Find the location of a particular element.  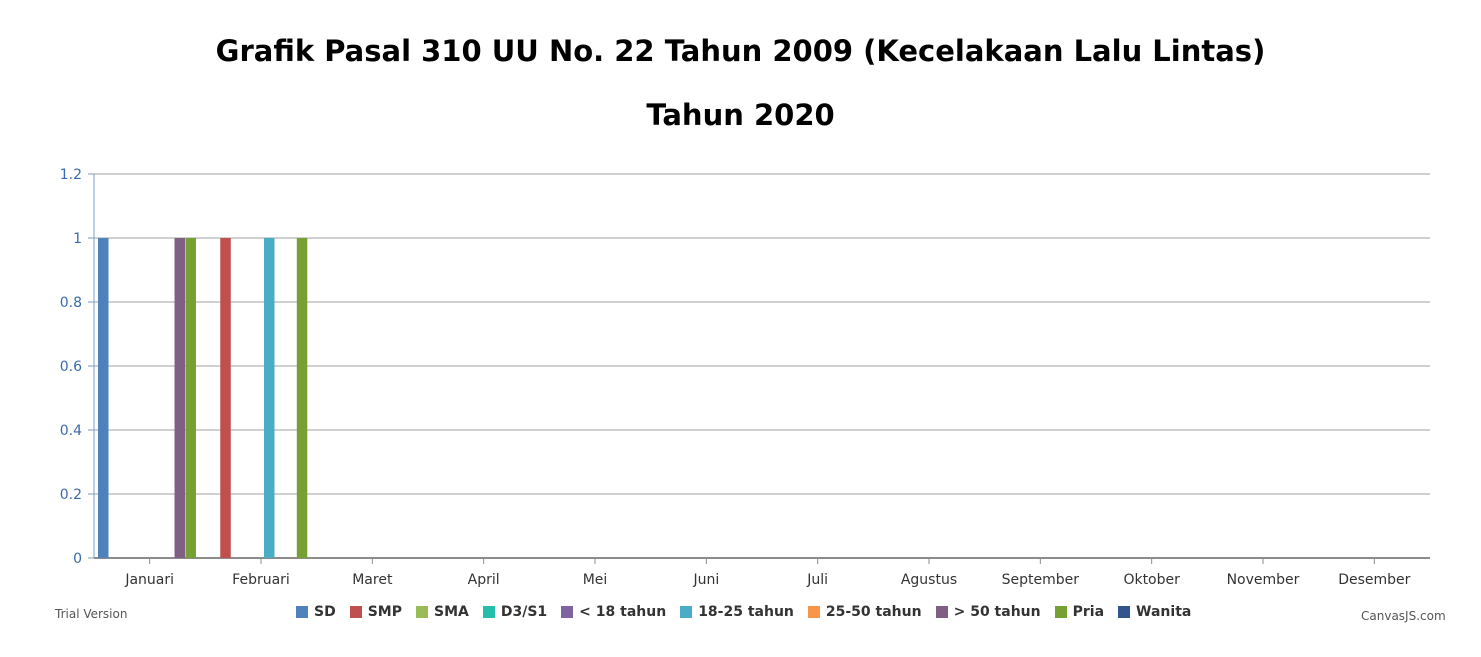

legend-label: SMA is located at coordinates (451, 612).